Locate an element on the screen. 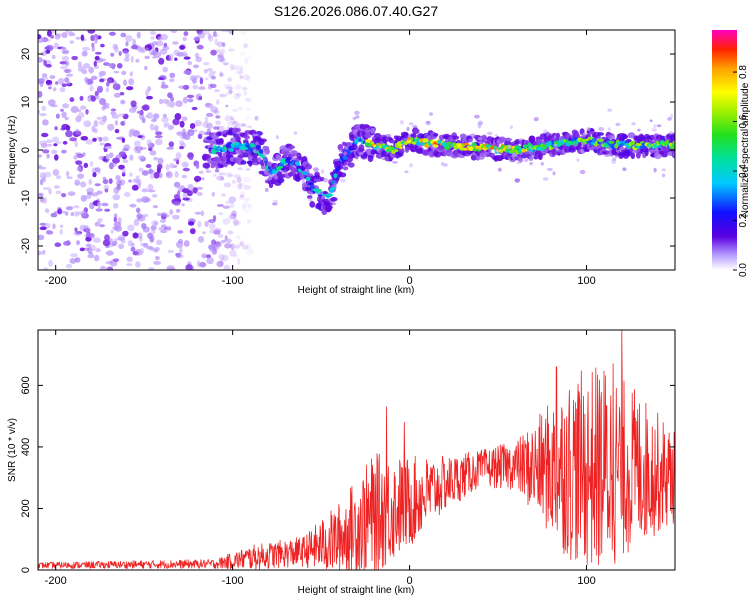 This screenshot has width=750, height=605. snr-x-label: Height of straight line (km) is located at coordinates (356, 590).